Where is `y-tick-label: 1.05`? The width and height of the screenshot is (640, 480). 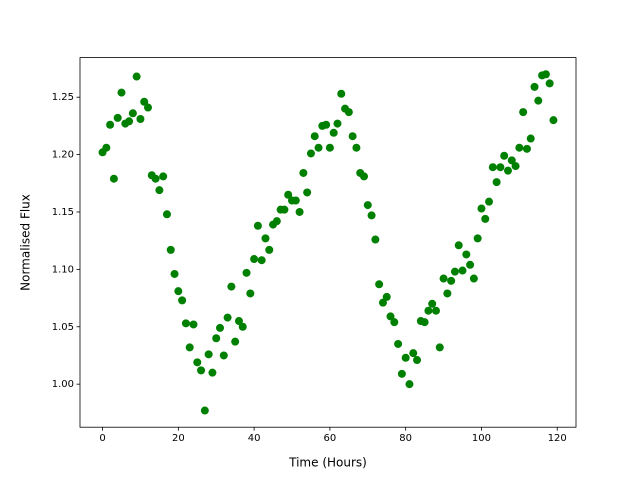 y-tick-label: 1.05 is located at coordinates (63, 327).